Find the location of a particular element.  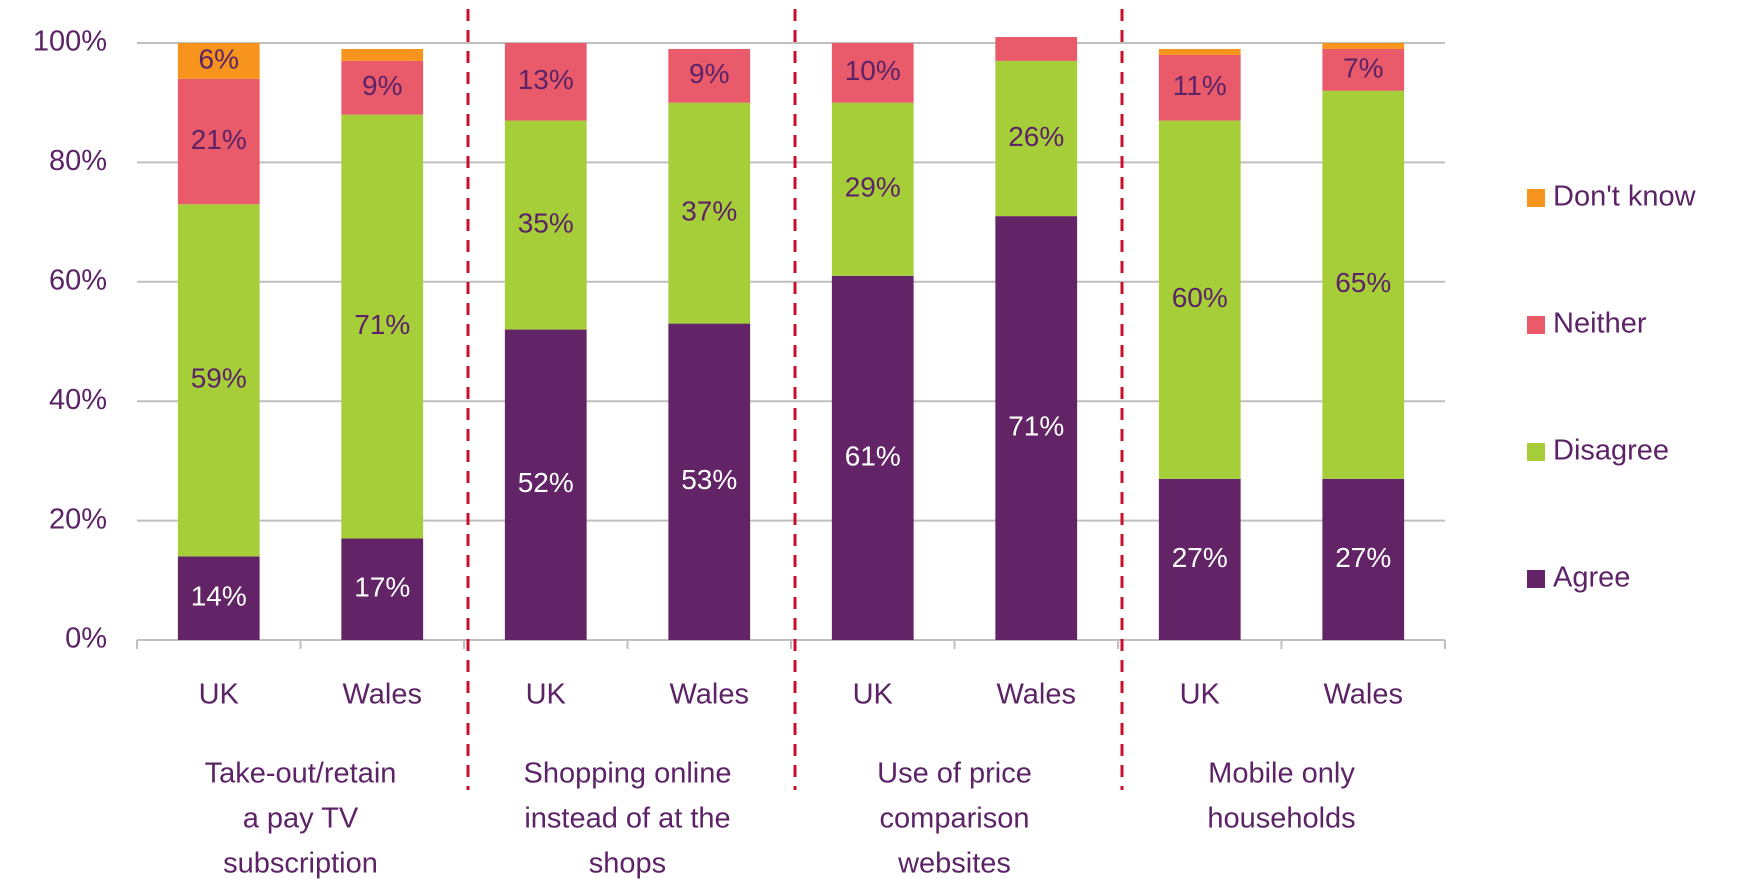

y-tick-label: 80% is located at coordinates (78, 161).